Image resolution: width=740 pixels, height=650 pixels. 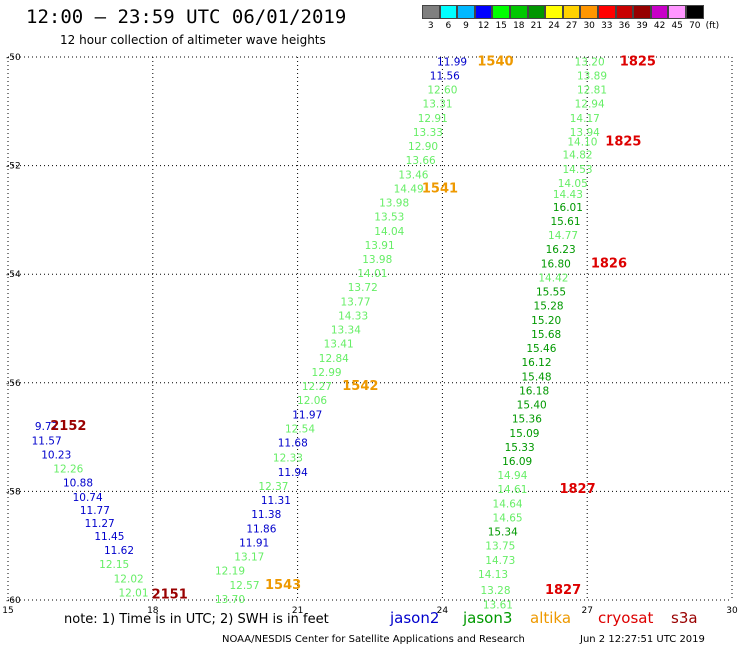 I want to click on wave-height-label: 11.94, so click(x=293, y=473).